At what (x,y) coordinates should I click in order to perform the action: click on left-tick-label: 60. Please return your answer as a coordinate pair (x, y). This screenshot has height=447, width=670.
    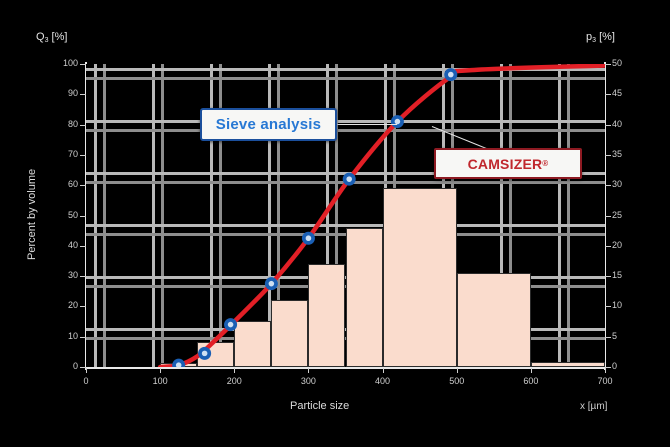
    Looking at the image, I should click on (72, 184).